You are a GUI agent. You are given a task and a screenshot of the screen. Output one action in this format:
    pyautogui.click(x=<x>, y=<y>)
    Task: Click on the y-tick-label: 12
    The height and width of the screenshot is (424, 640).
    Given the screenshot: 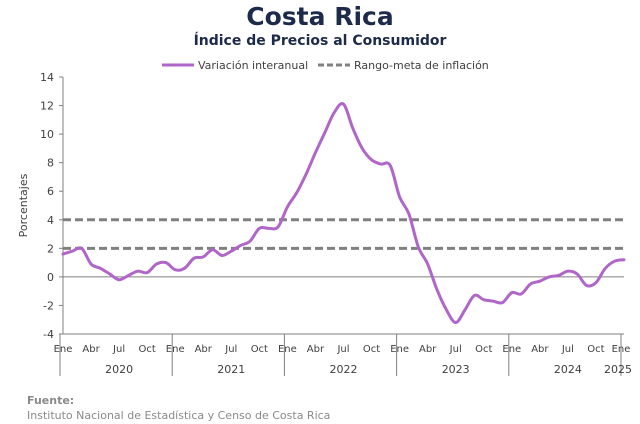 What is the action you would take?
    pyautogui.click(x=47, y=106)
    